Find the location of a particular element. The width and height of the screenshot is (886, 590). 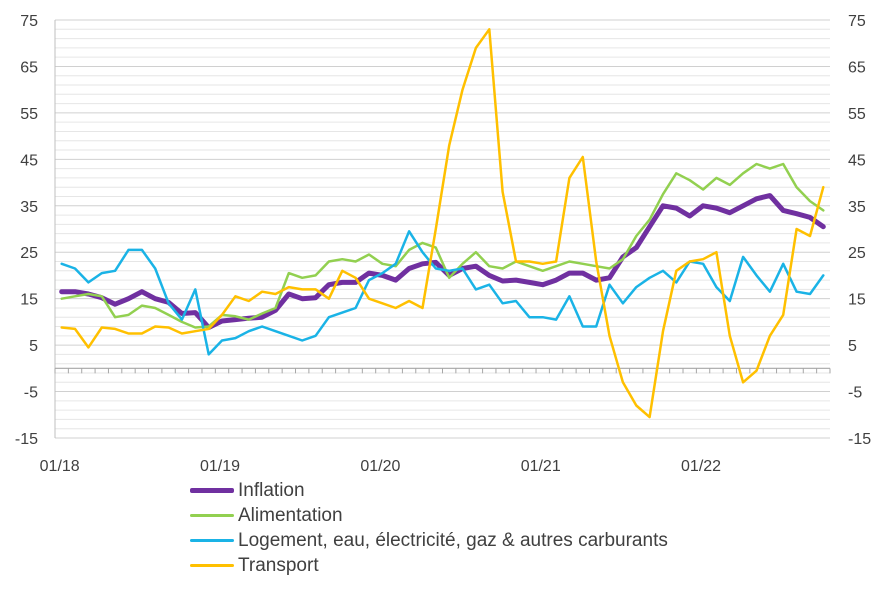

y-tick-label-left: 25 is located at coordinates (29, 253).